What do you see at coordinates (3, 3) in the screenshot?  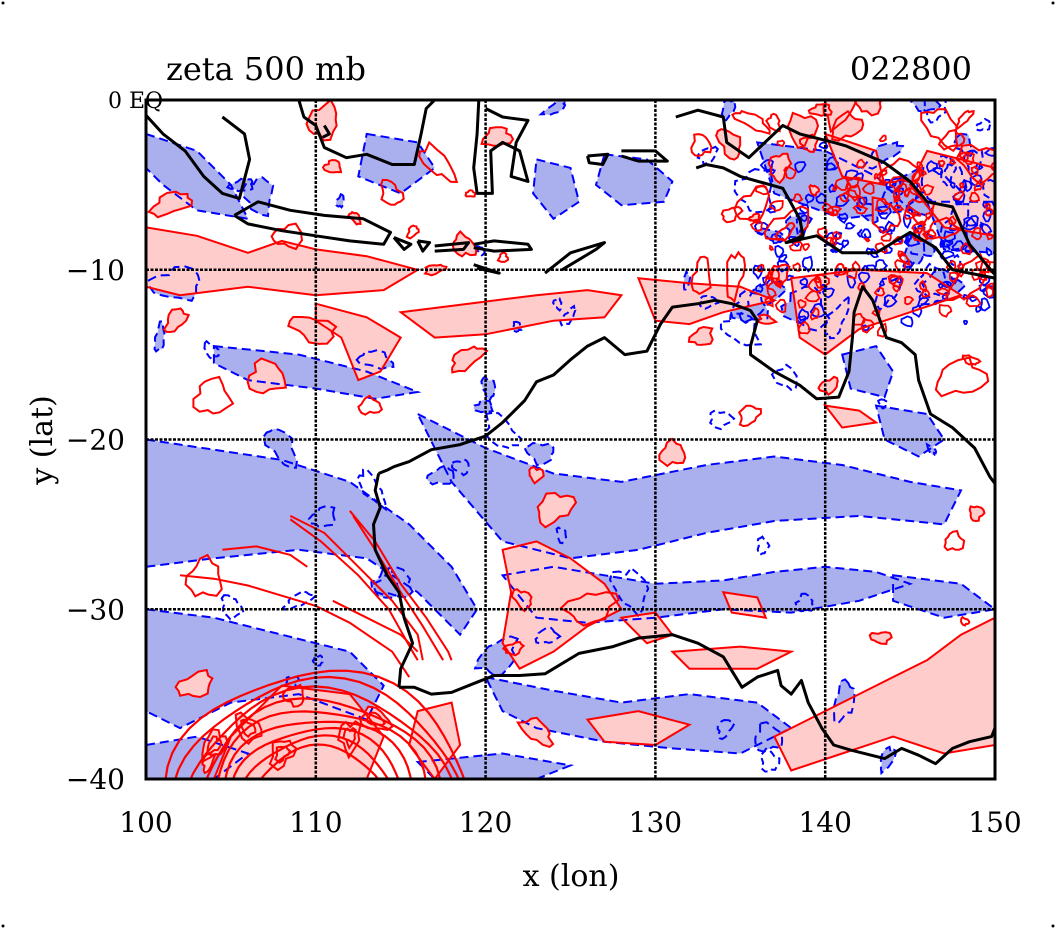 I see `corner-dot` at bounding box center [3, 3].